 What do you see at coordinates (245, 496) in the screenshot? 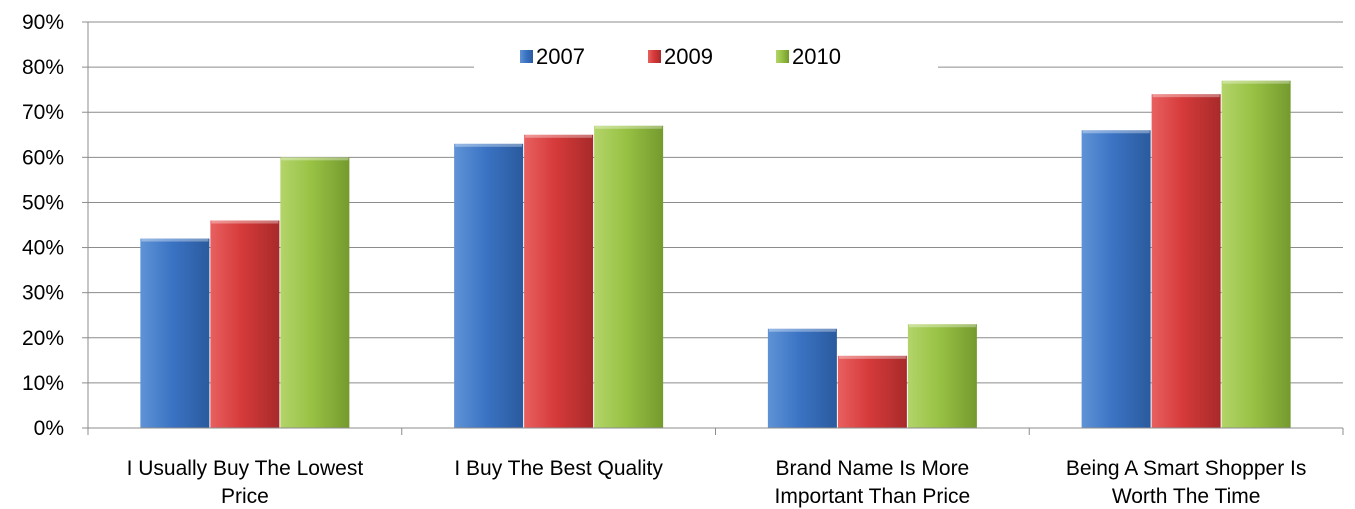
I see `x-category-label: Price` at bounding box center [245, 496].